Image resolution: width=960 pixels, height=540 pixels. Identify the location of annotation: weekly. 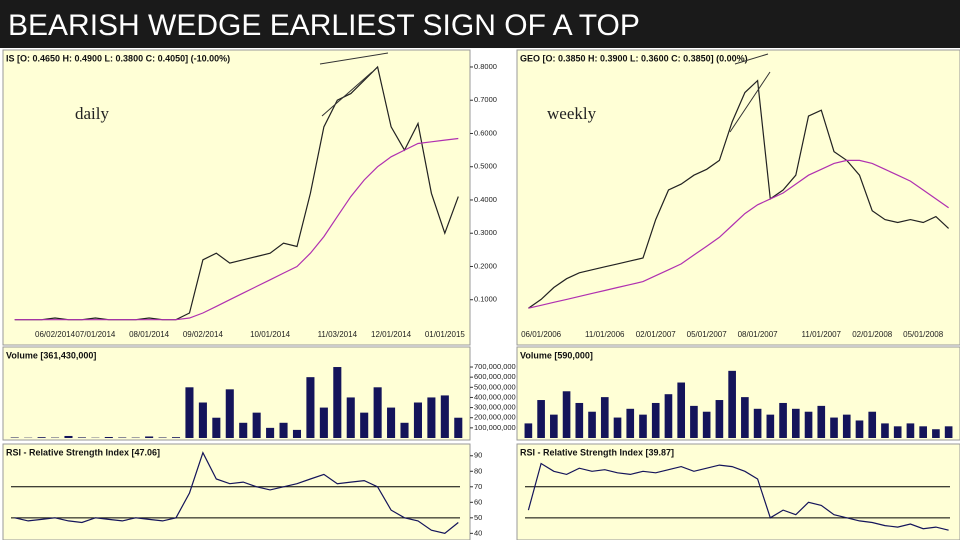
(572, 113).